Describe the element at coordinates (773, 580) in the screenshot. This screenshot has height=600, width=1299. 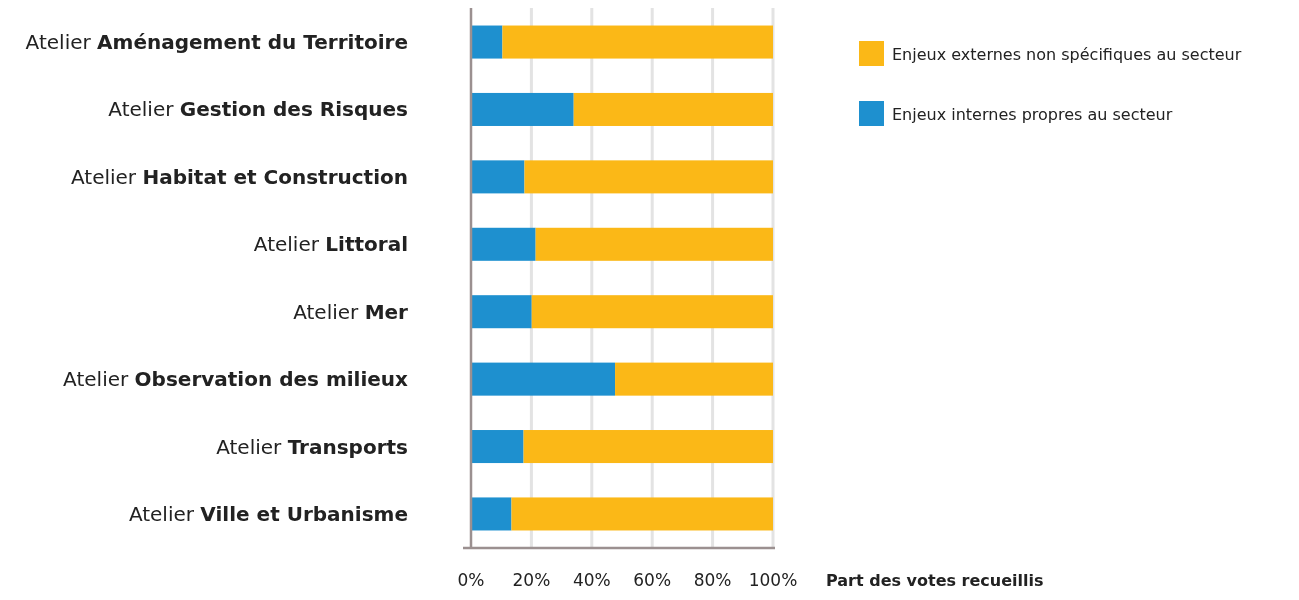
I see `x-tick-label: 100%` at that location.